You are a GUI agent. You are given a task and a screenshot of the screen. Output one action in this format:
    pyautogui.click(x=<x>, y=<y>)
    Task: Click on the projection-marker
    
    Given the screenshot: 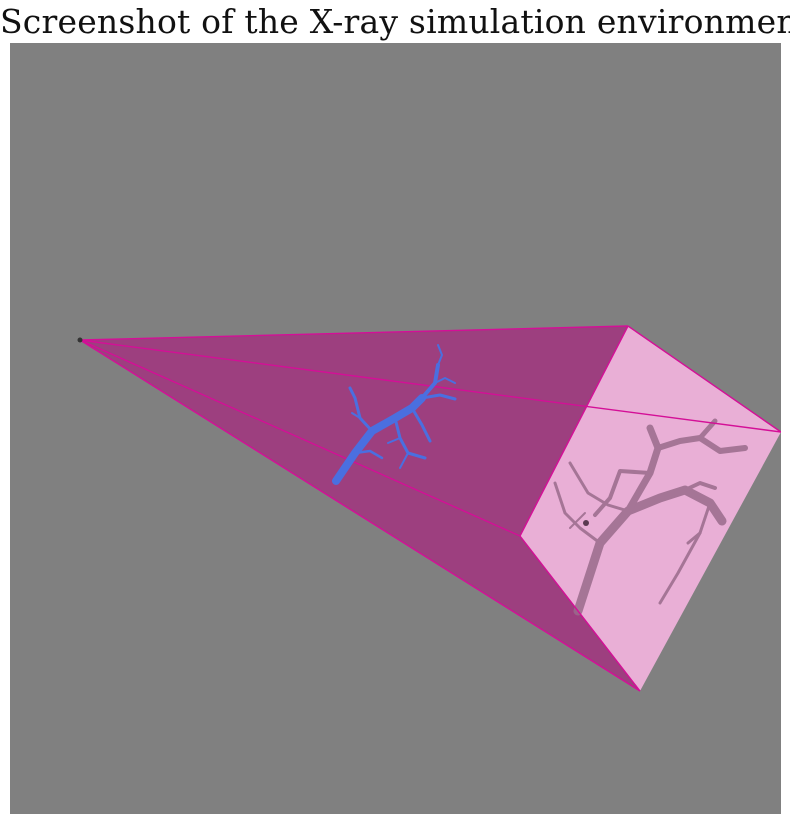 What is the action you would take?
    pyautogui.click(x=586, y=523)
    